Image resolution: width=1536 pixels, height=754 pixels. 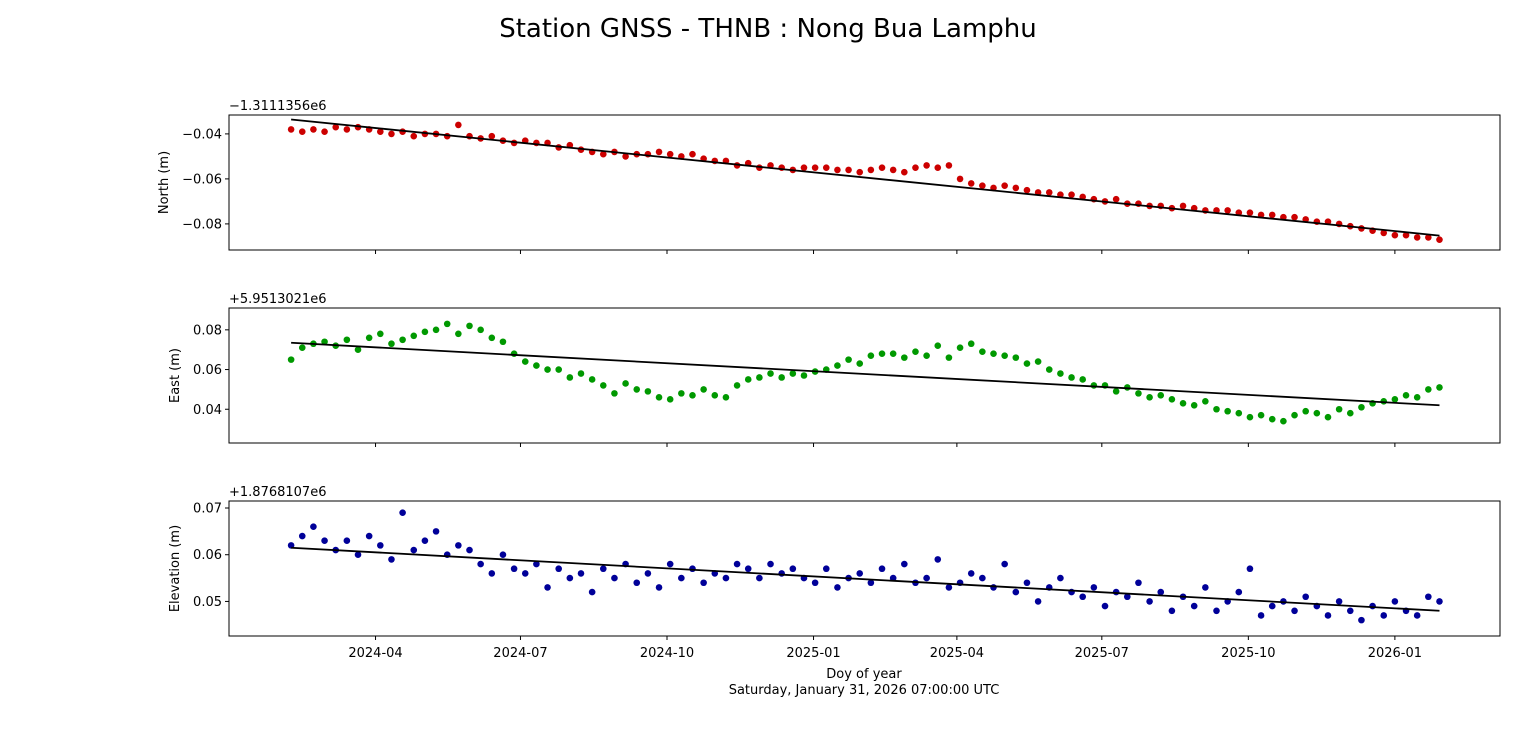 I want to click on x-tick-label: 2026-01, so click(x=1395, y=653).